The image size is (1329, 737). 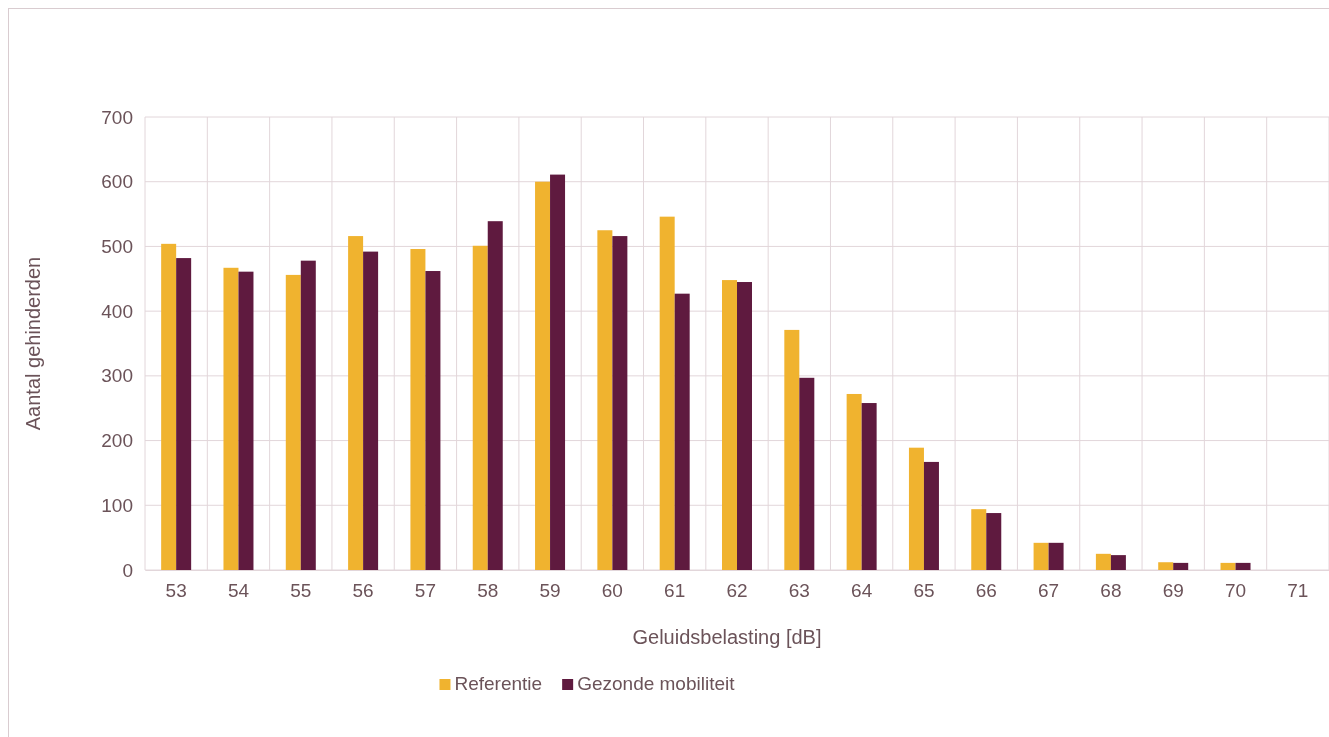 I want to click on x-tick-label: 55, so click(x=301, y=591).